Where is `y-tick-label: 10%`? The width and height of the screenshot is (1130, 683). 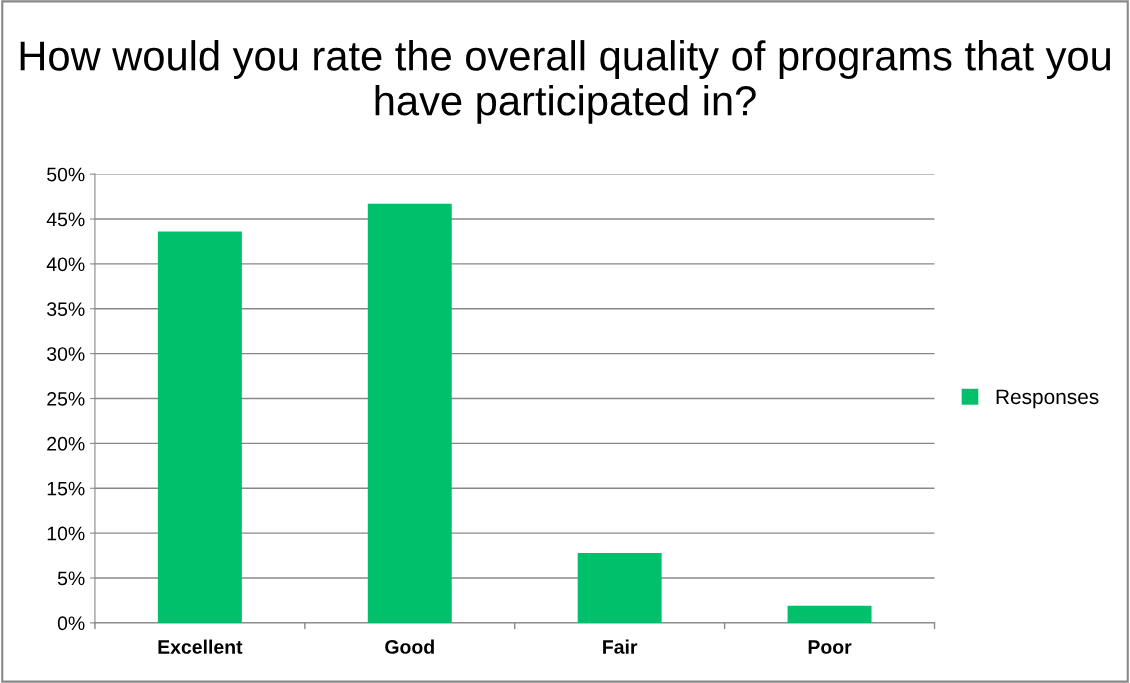 y-tick-label: 10% is located at coordinates (66, 533).